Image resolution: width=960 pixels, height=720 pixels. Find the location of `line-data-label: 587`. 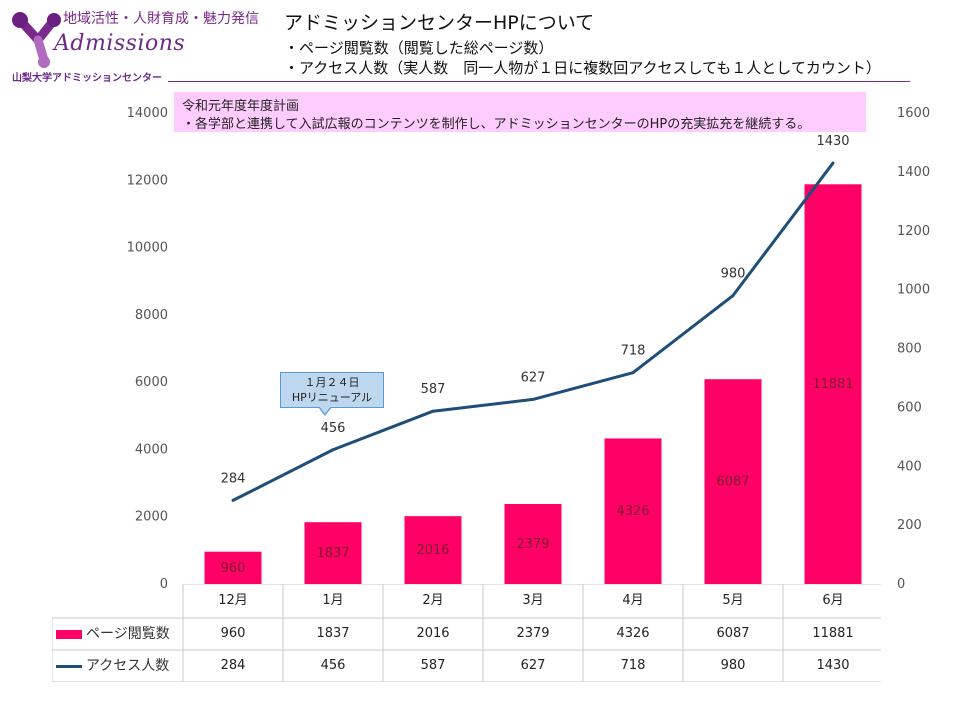

line-data-label: 587 is located at coordinates (433, 389).